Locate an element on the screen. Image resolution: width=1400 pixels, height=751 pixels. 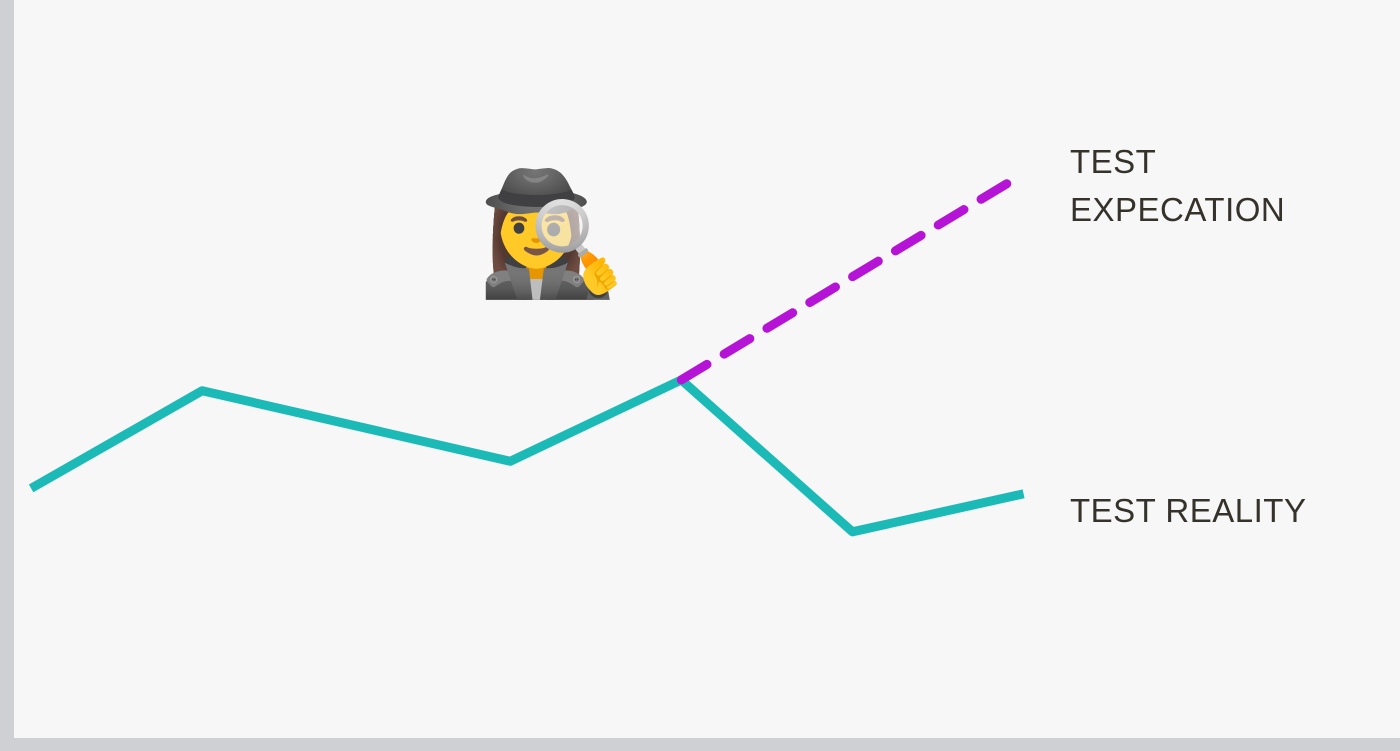
detective-icon: 🕵️‍♀️ is located at coordinates (551, 234).